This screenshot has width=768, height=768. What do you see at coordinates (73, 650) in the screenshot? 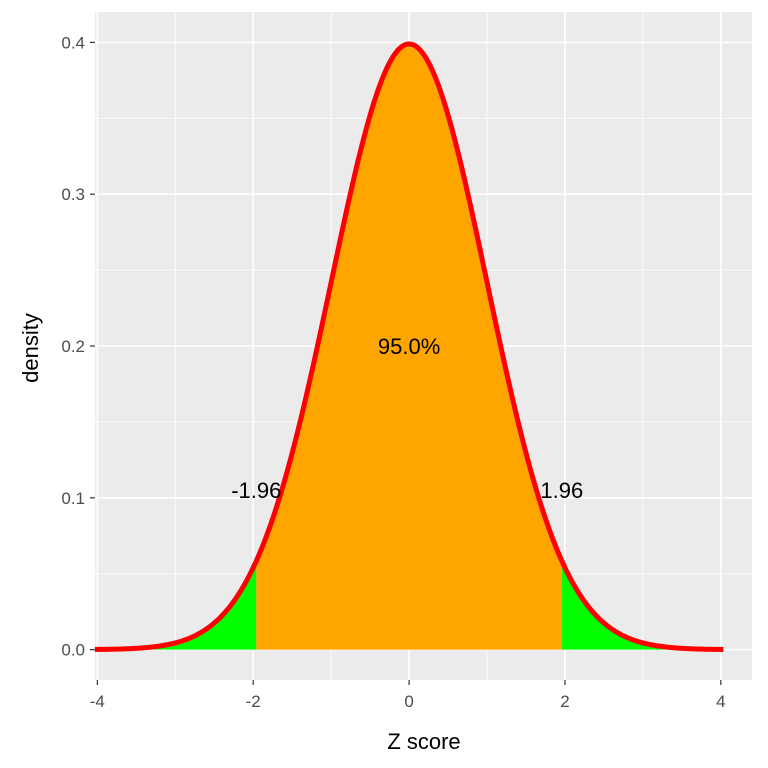
I see `y-tick-label: 0.0` at bounding box center [73, 650].